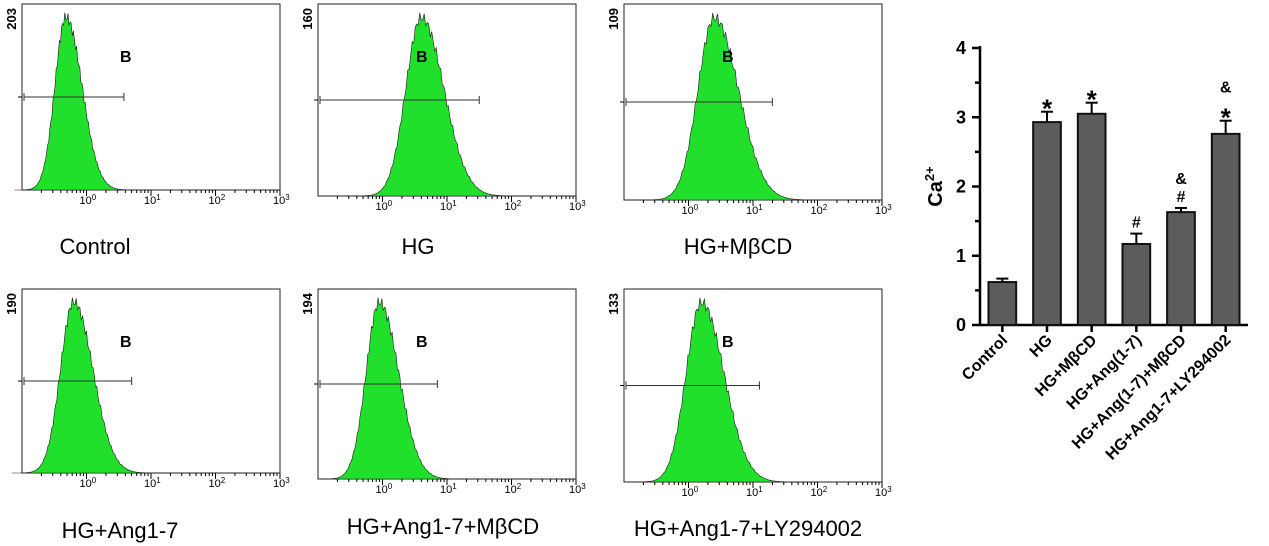 This screenshot has height=546, width=1269. Describe the element at coordinates (613, 19) in the screenshot. I see `y-max-label: 109` at that location.